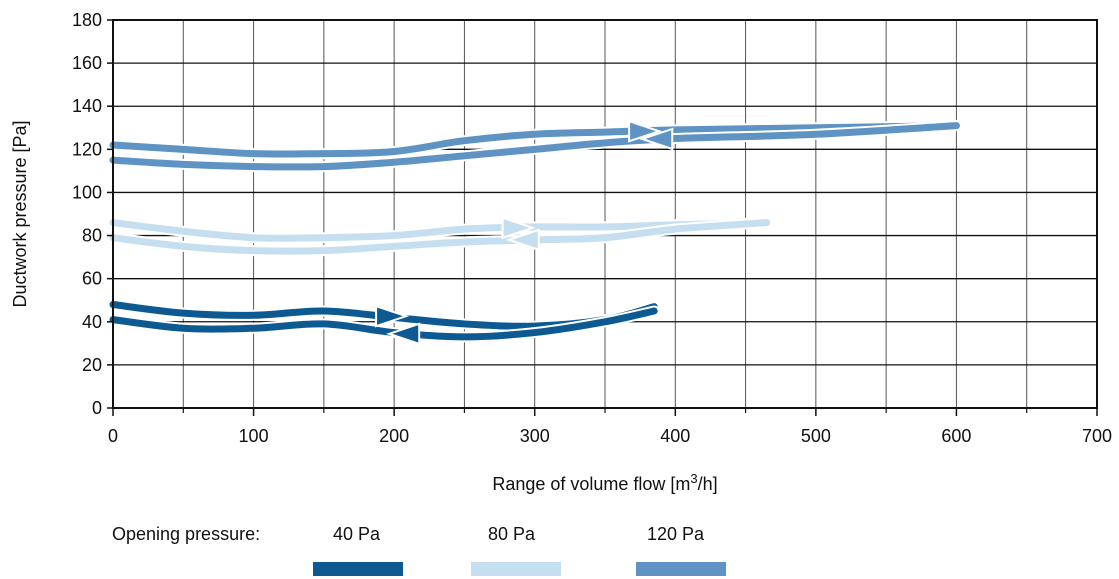  What do you see at coordinates (87, 192) in the screenshot?
I see `y-tick-label: 100` at bounding box center [87, 192].